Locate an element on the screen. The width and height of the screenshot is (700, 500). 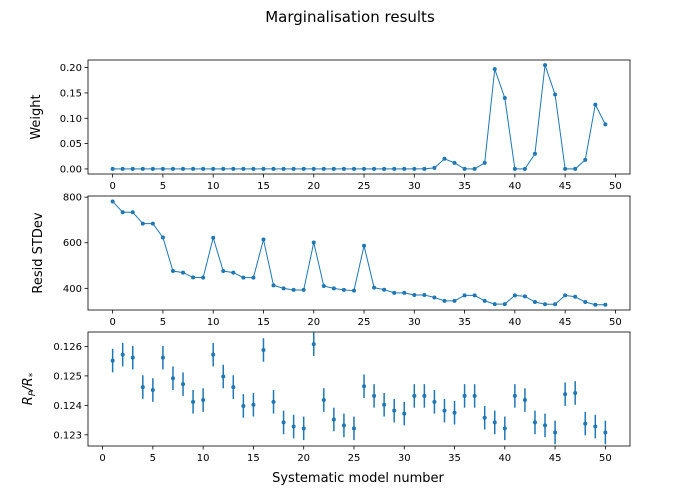
y-tick-label: 0.15 is located at coordinates (71, 93).